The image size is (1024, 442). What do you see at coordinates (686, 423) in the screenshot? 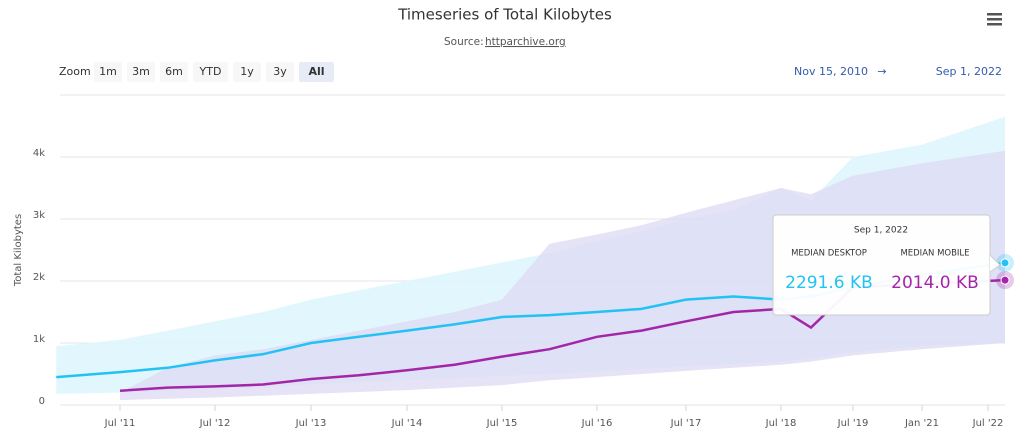
I see `x-tick-label: Jul '17` at bounding box center [686, 423].